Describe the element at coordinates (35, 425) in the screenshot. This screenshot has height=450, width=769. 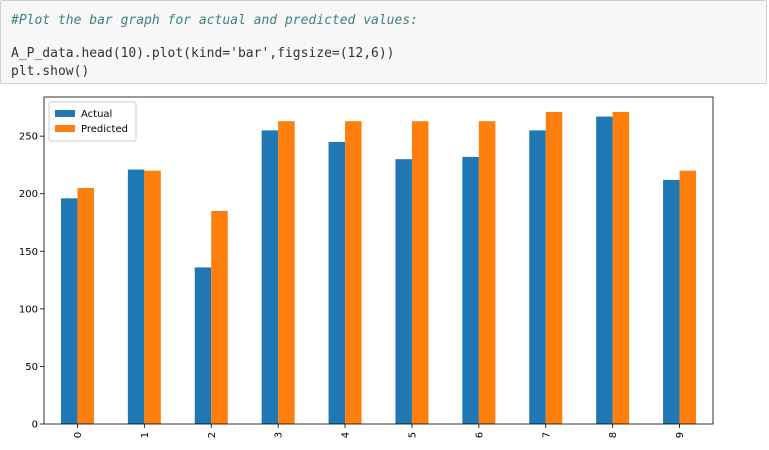
I see `y-tick-label-0: 0` at that location.